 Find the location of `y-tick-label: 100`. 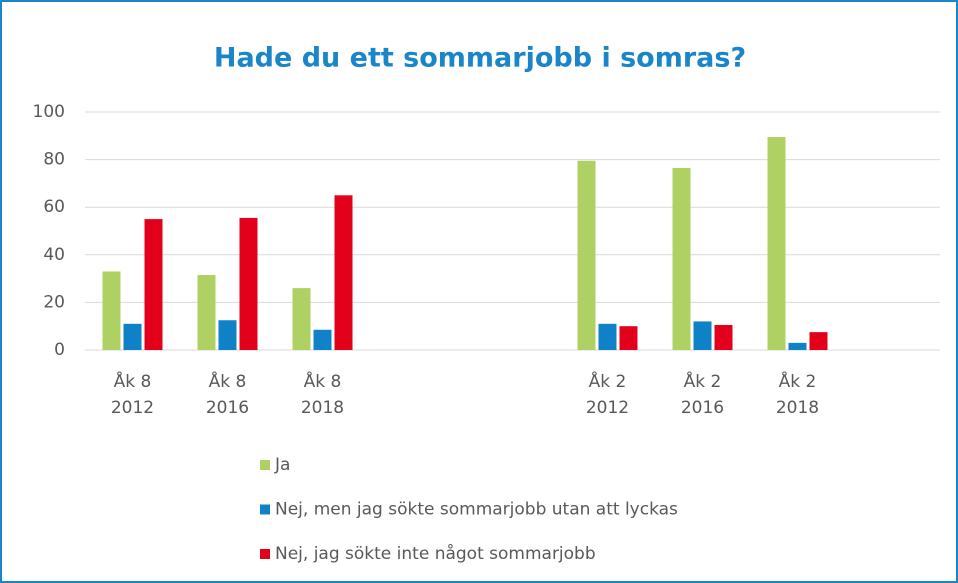

y-tick-label: 100 is located at coordinates (49, 112).